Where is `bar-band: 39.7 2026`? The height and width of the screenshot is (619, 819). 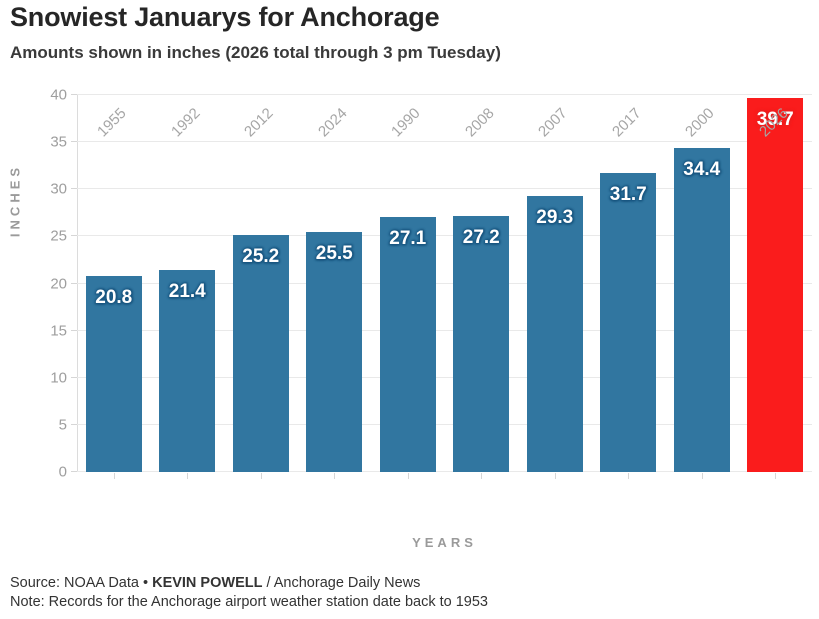 bar-band: 39.7 2026 is located at coordinates (776, 287).